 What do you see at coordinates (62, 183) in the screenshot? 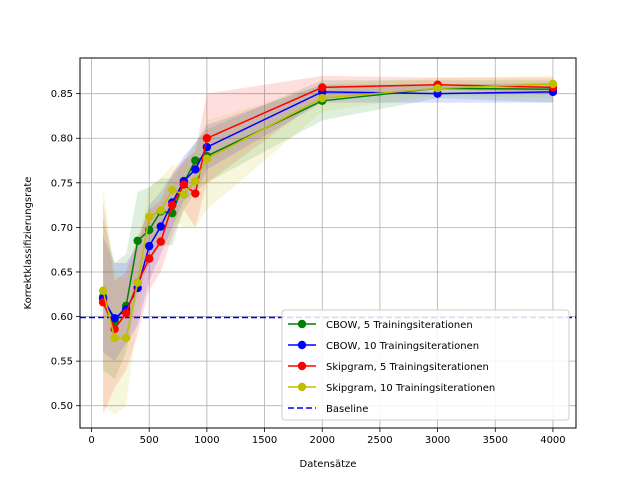
I see `y-tick-label: 0.75` at bounding box center [62, 183].